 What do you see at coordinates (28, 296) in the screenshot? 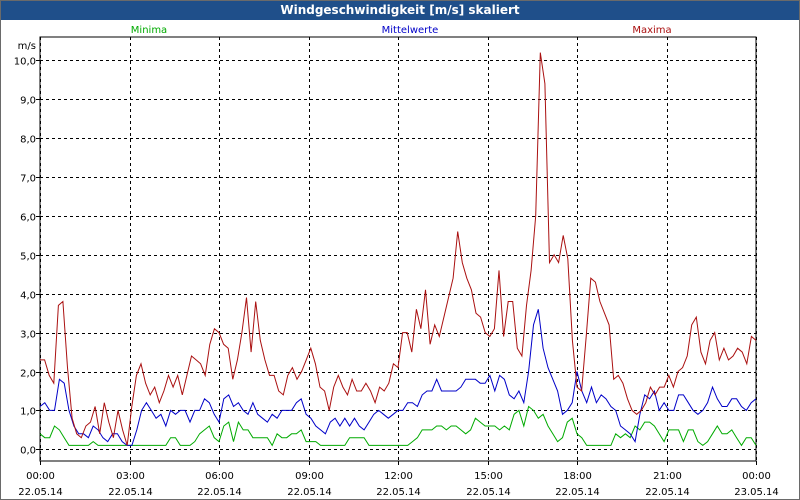
I see `y-tick-label: 4,0` at bounding box center [28, 296].